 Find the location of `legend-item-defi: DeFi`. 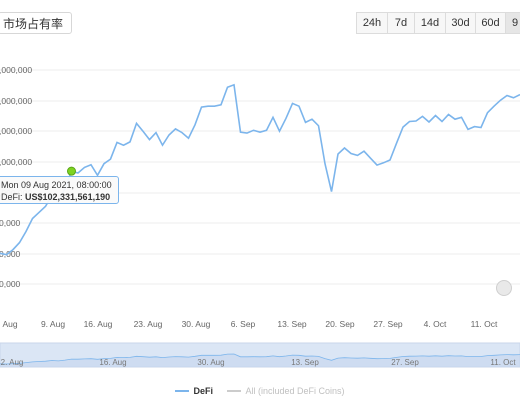

legend-item-defi: DeFi is located at coordinates (194, 391).